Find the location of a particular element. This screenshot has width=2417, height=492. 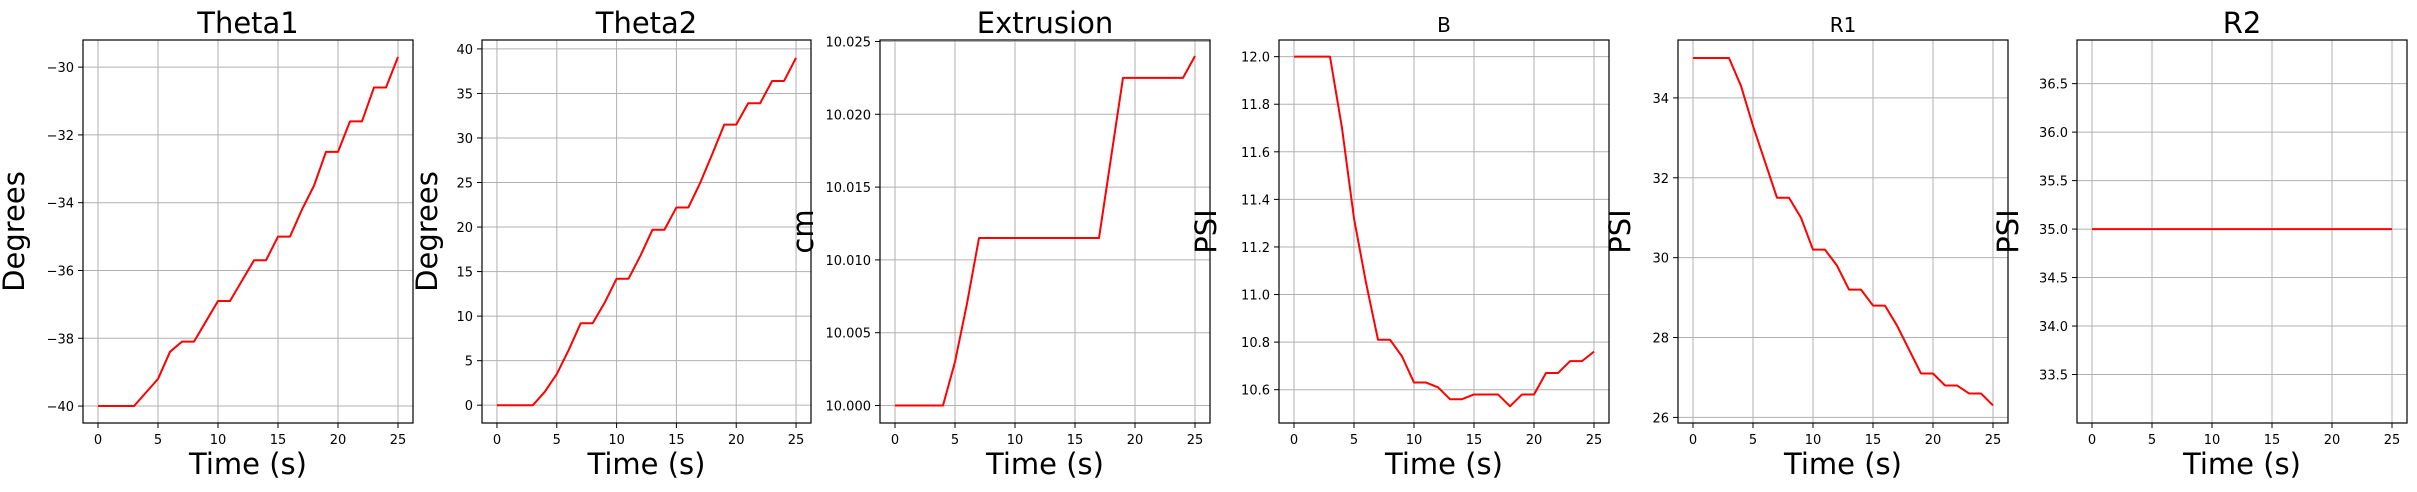

y-tick-label: 11.2 is located at coordinates (1255, 248).